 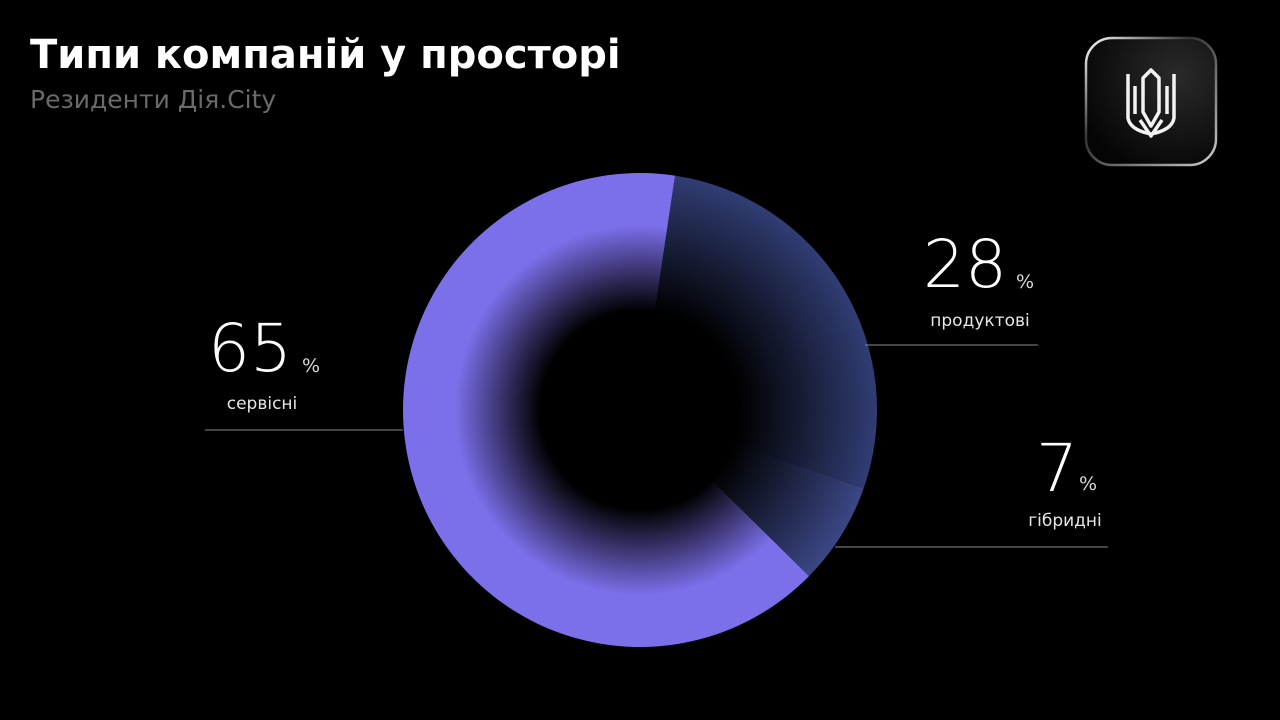 What do you see at coordinates (1057, 468) in the screenshot?
I see `value-label: 7` at bounding box center [1057, 468].